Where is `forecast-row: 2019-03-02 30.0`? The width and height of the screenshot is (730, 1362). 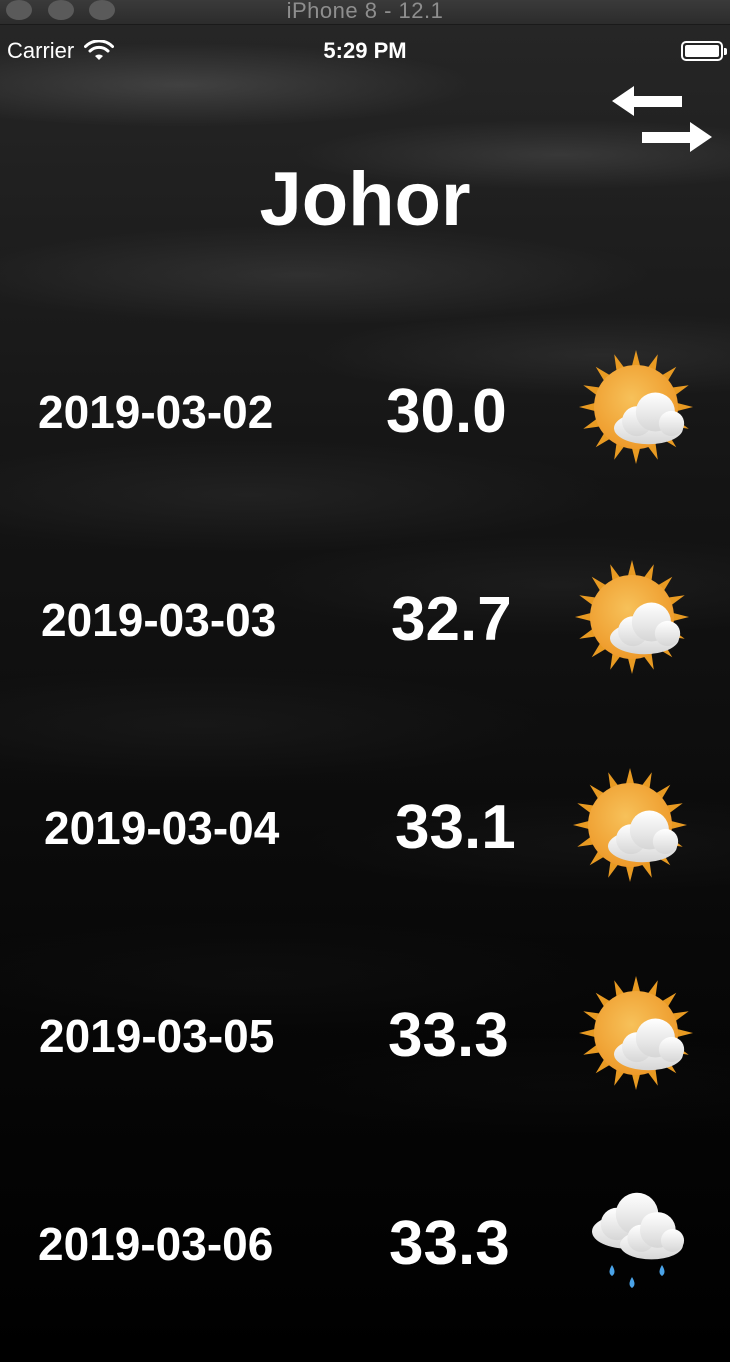 forecast-row: 2019-03-02 30.0 is located at coordinates (365, 412).